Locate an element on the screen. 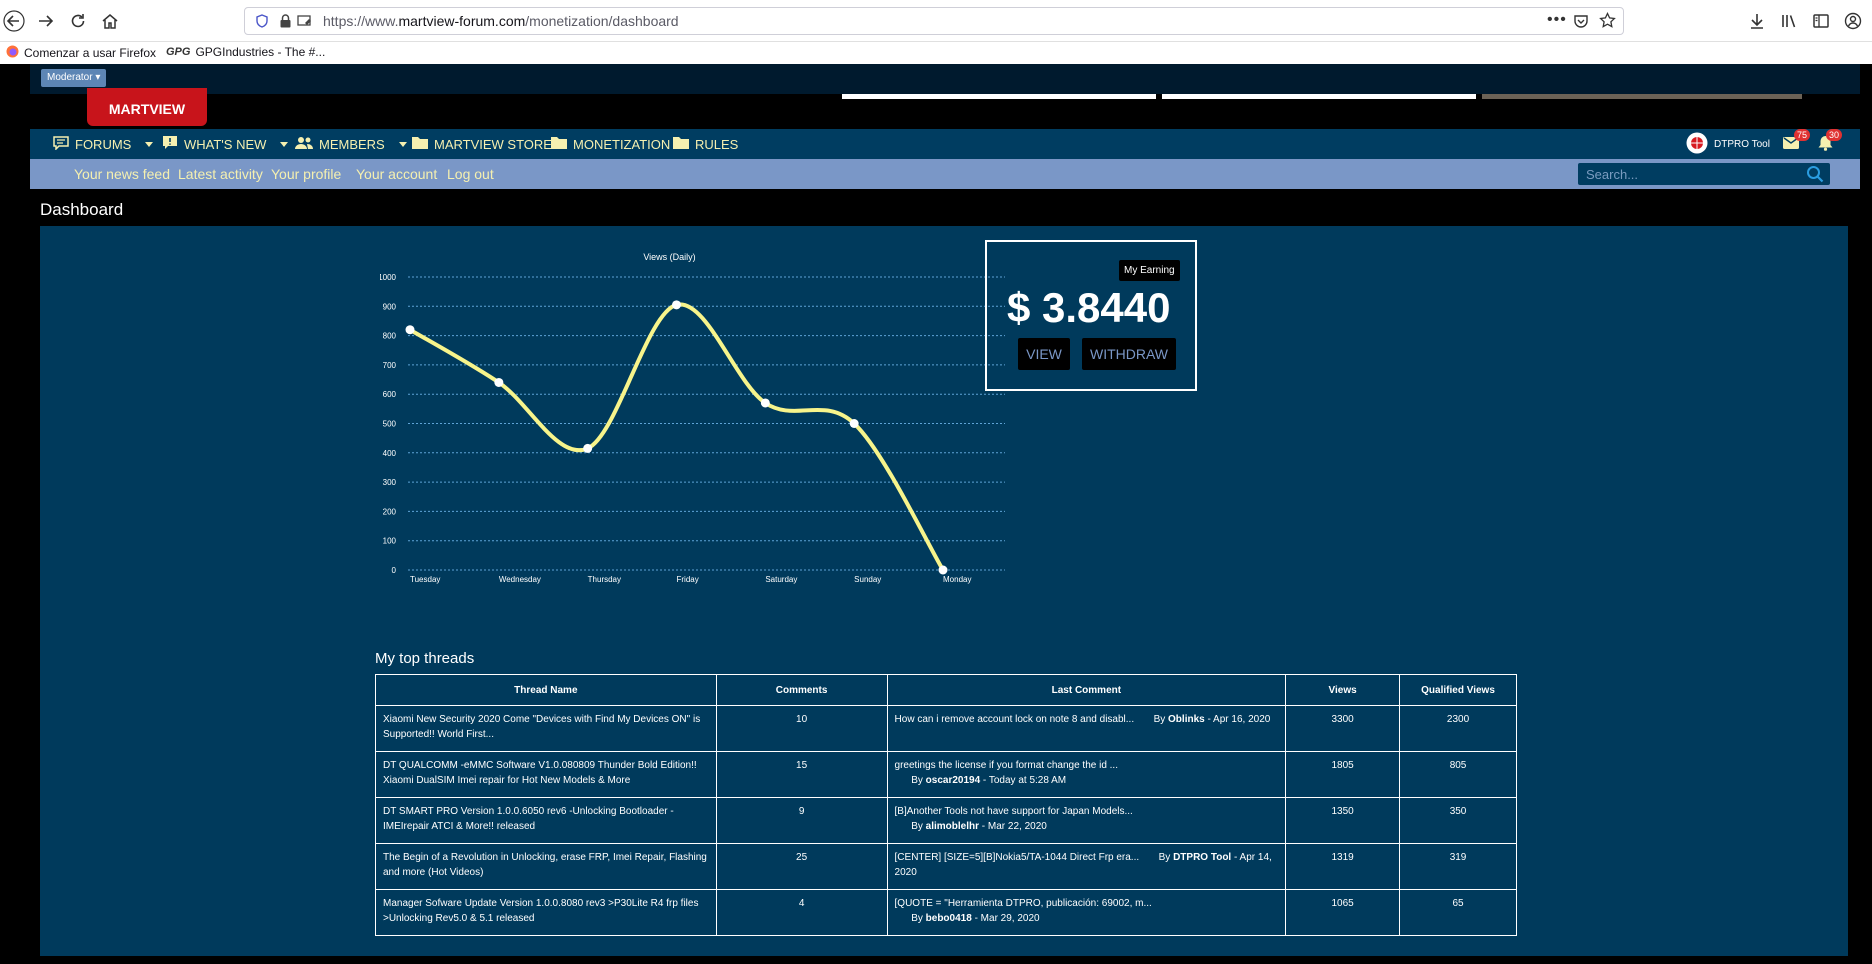  members-icon is located at coordinates (304, 144).